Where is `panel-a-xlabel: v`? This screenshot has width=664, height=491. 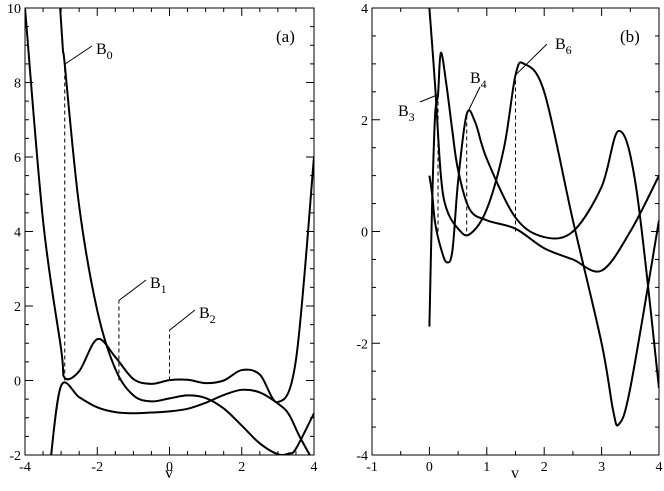 panel-a-xlabel: v is located at coordinates (169, 473).